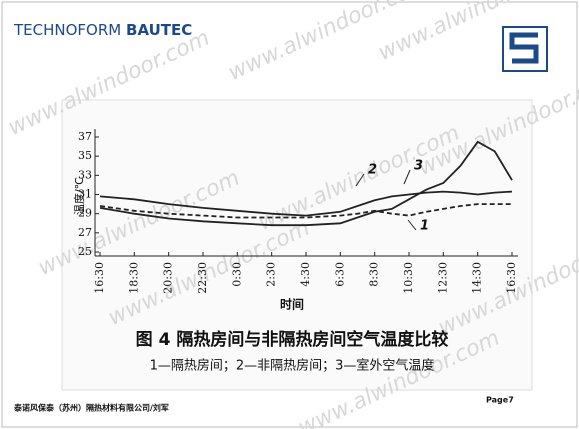  I want to click on y-tick-label: 25, so click(85, 251).